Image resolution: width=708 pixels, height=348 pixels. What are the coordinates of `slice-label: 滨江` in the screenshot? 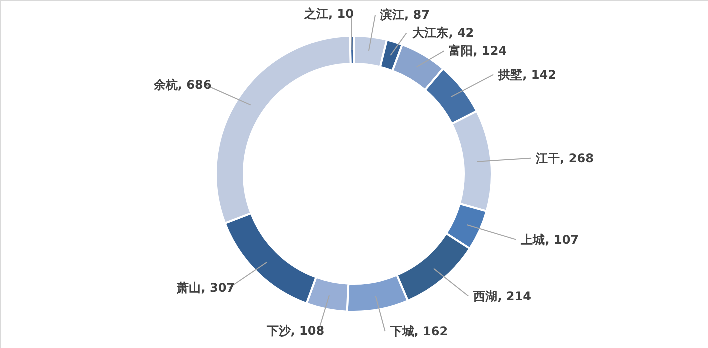 It's located at (392, 15).